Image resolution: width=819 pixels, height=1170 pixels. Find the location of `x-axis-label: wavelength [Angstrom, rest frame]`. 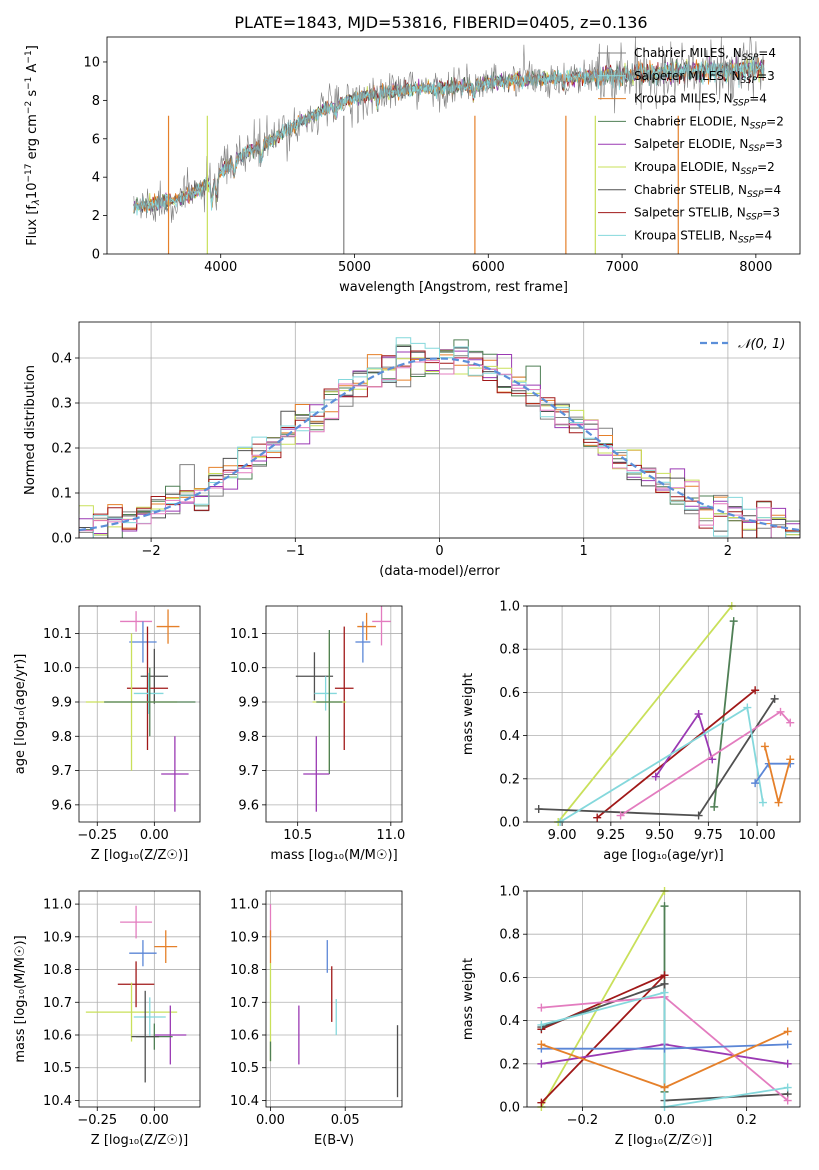

x-axis-label: wavelength [Angstrom, rest frame] is located at coordinates (453, 287).